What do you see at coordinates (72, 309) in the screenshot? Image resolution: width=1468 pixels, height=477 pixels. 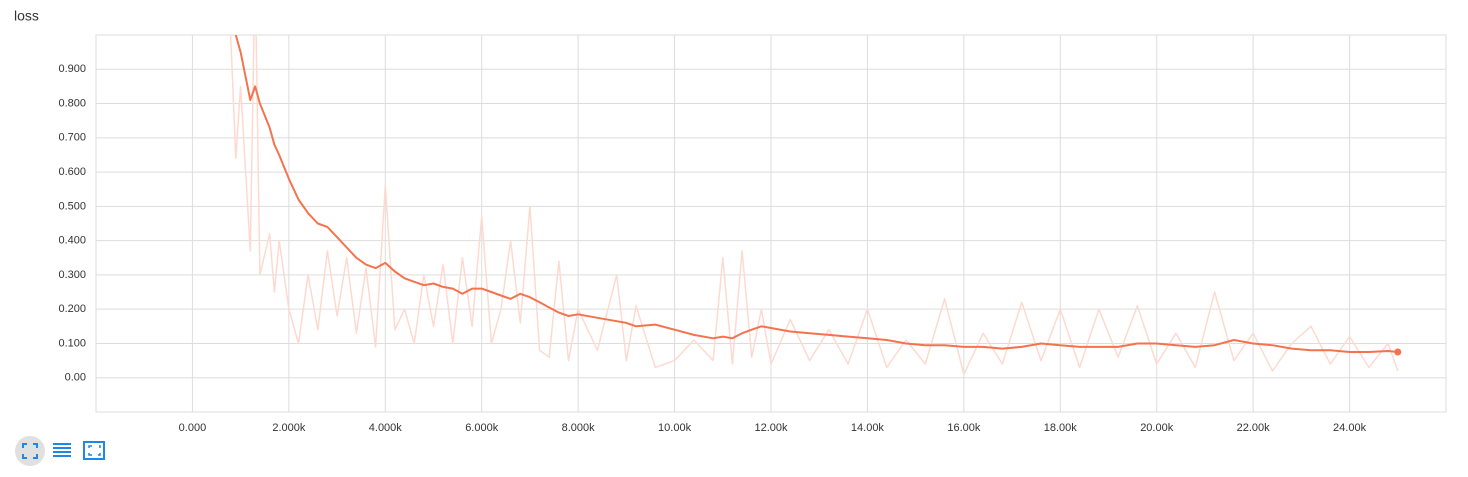 I see `y-tick-label: 0.200` at bounding box center [72, 309].